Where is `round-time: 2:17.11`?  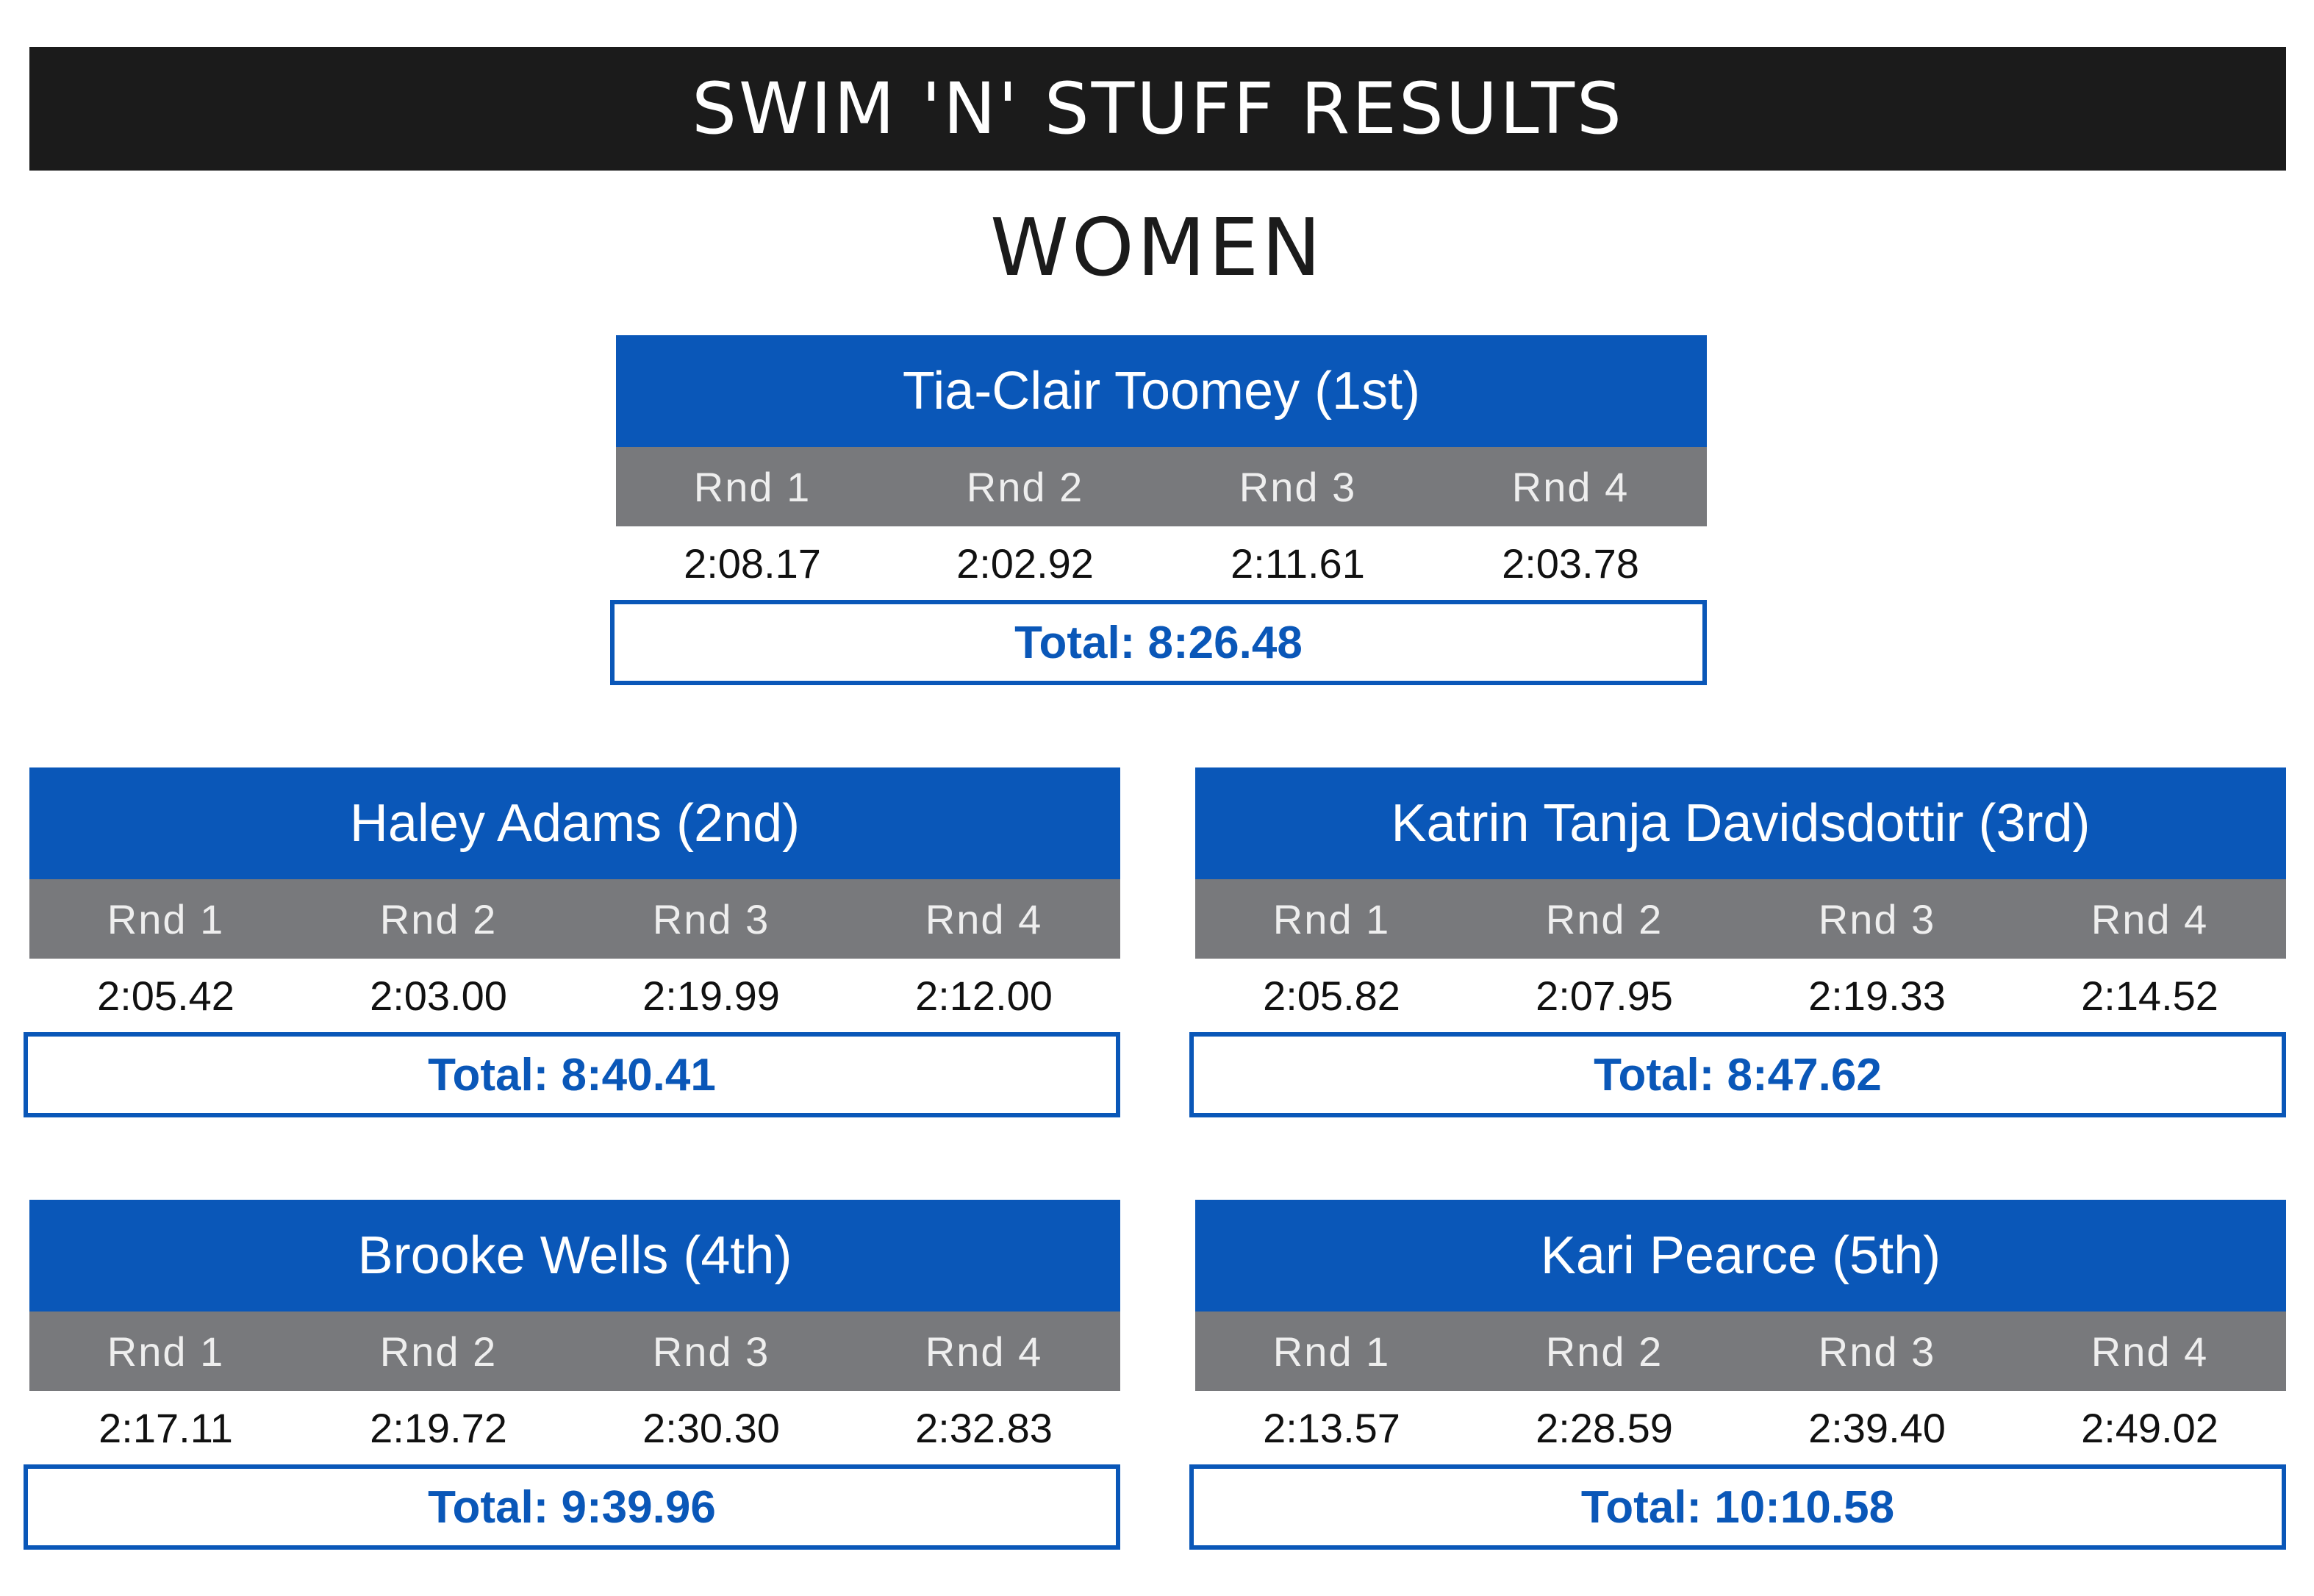 round-time: 2:17.11 is located at coordinates (165, 1427).